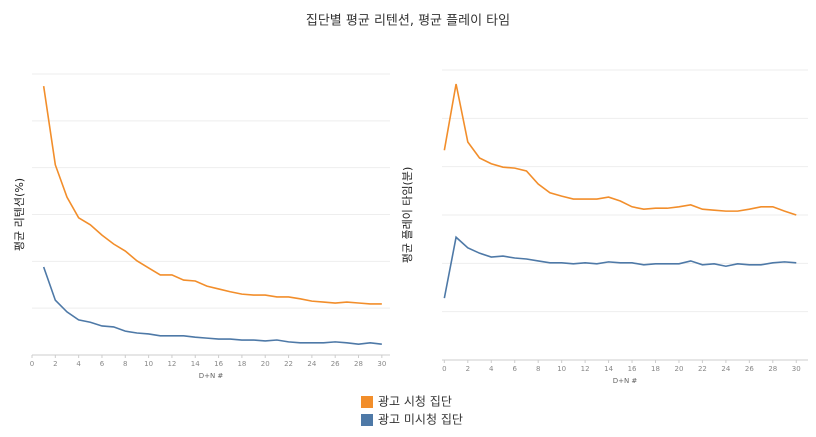  What do you see at coordinates (415, 402) in the screenshot?
I see `legend-label: 광고 시청 집단` at bounding box center [415, 402].